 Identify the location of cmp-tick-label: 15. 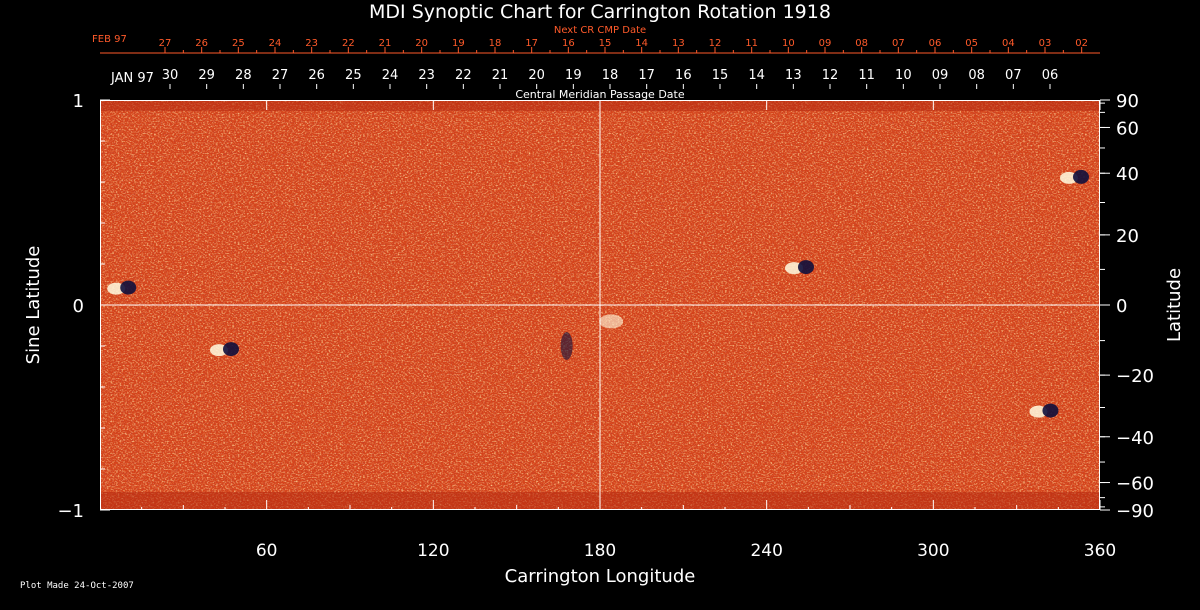
(720, 75).